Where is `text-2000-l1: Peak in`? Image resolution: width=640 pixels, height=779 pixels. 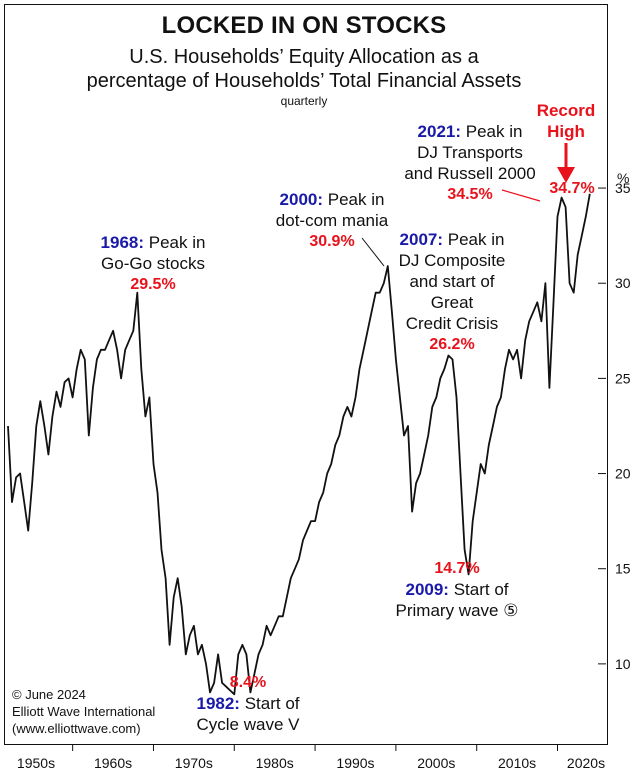 text-2000-l1: Peak in is located at coordinates (354, 199).